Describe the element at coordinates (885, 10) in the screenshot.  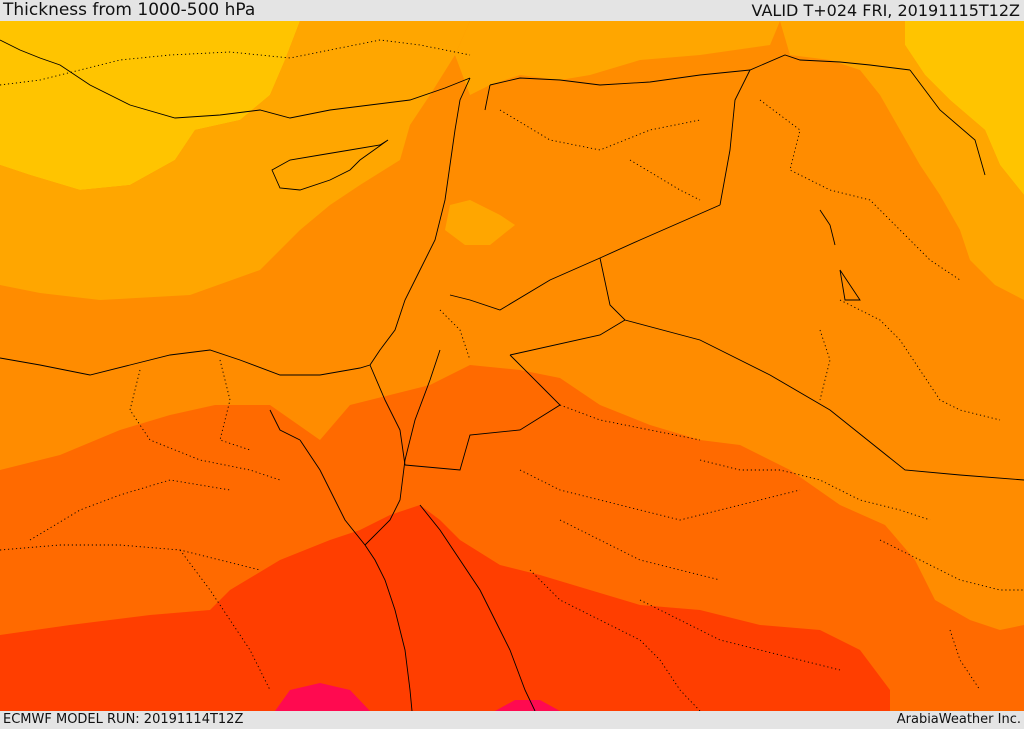
I see `valid-time-label: VALID T+024 FRI, 20191115T12Z` at that location.